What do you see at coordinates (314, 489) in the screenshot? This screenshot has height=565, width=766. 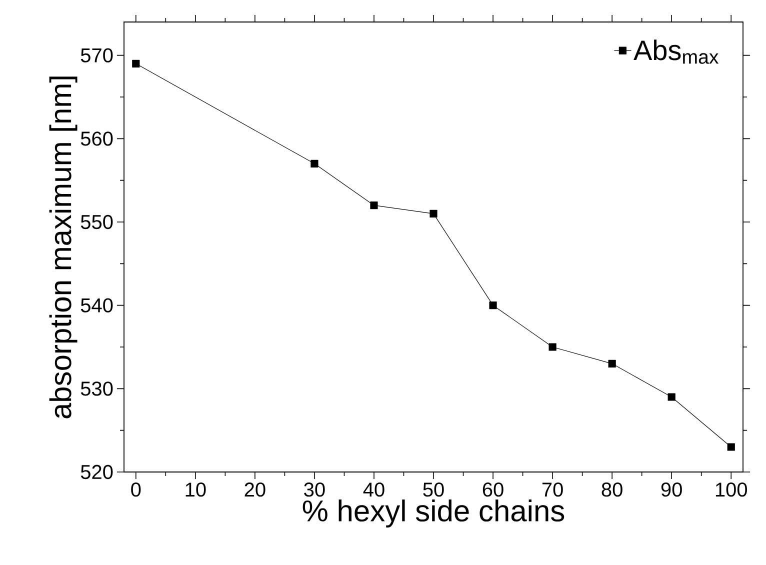 I see `x-tick-label: 30` at bounding box center [314, 489].